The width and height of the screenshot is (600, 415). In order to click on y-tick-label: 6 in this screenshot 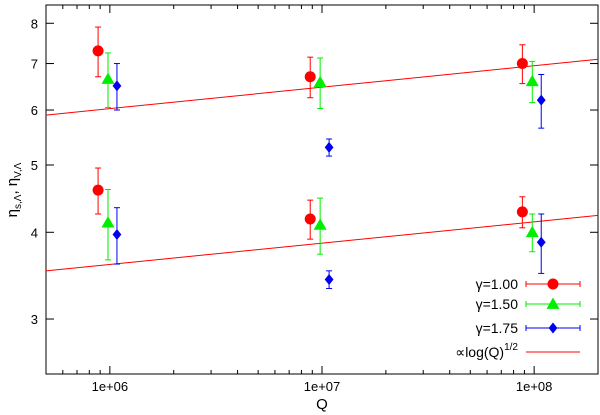, I will do `click(34, 110)`.